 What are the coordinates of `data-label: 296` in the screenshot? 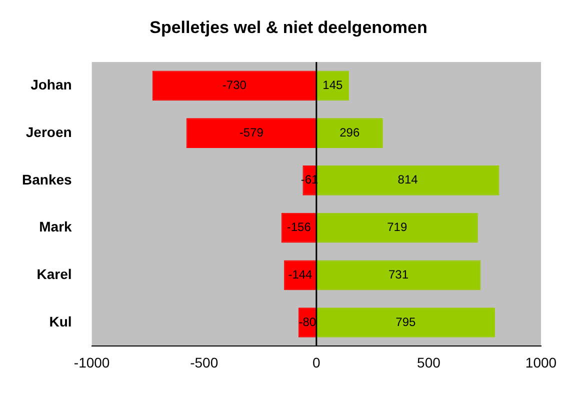 It's located at (350, 132).